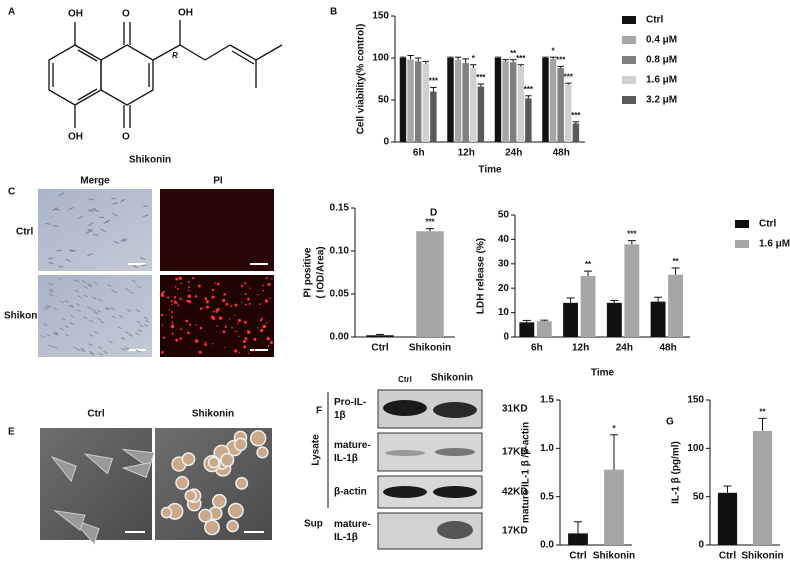 This screenshot has width=790, height=574. I want to click on column-label: Shikonin, so click(213, 414).